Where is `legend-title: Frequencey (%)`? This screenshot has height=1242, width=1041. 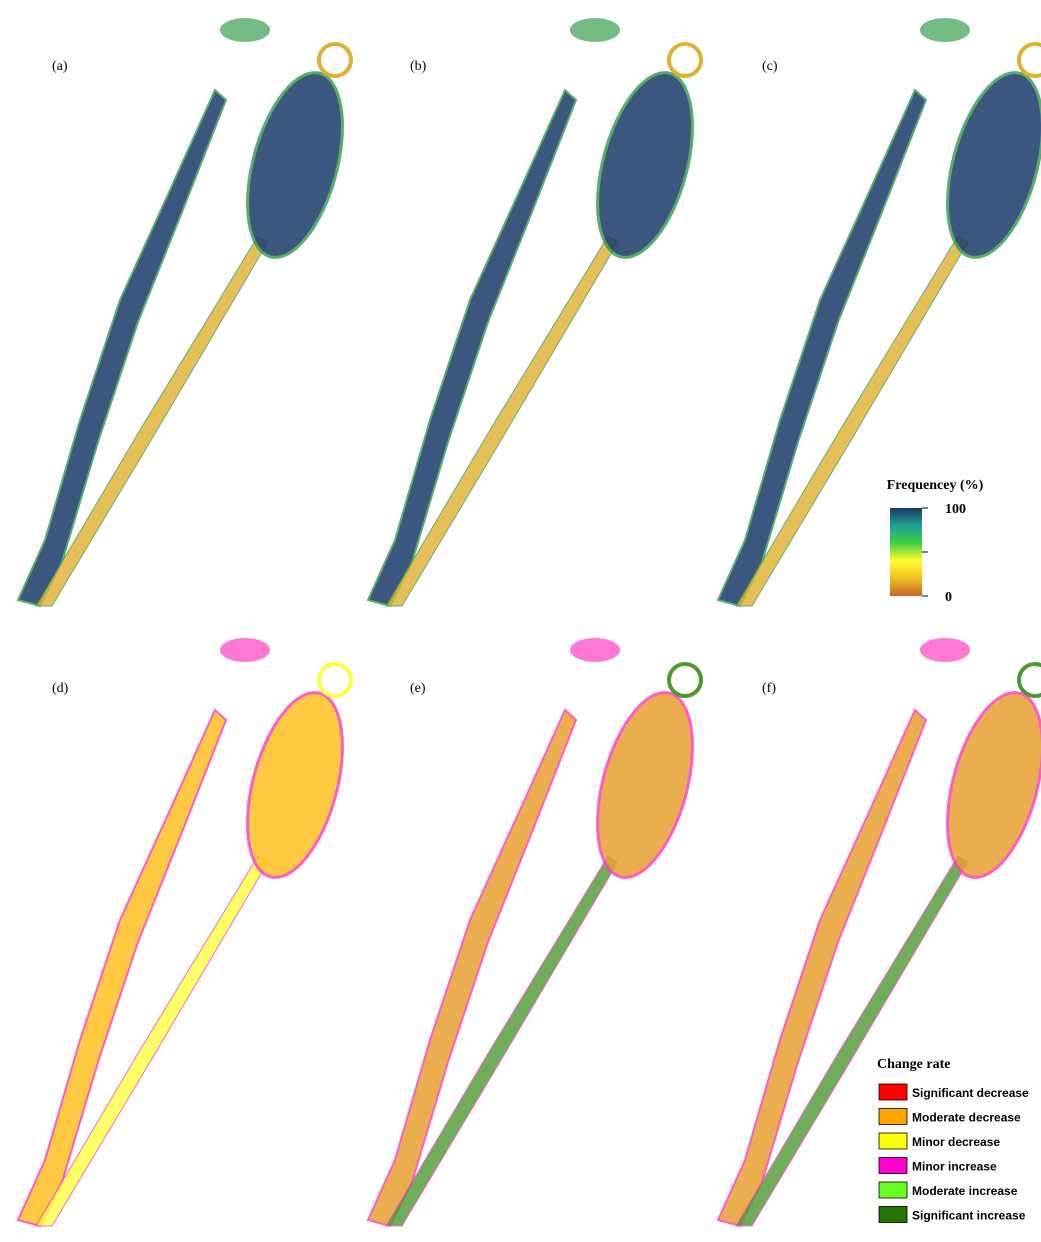 legend-title: Frequencey (%) is located at coordinates (935, 485).